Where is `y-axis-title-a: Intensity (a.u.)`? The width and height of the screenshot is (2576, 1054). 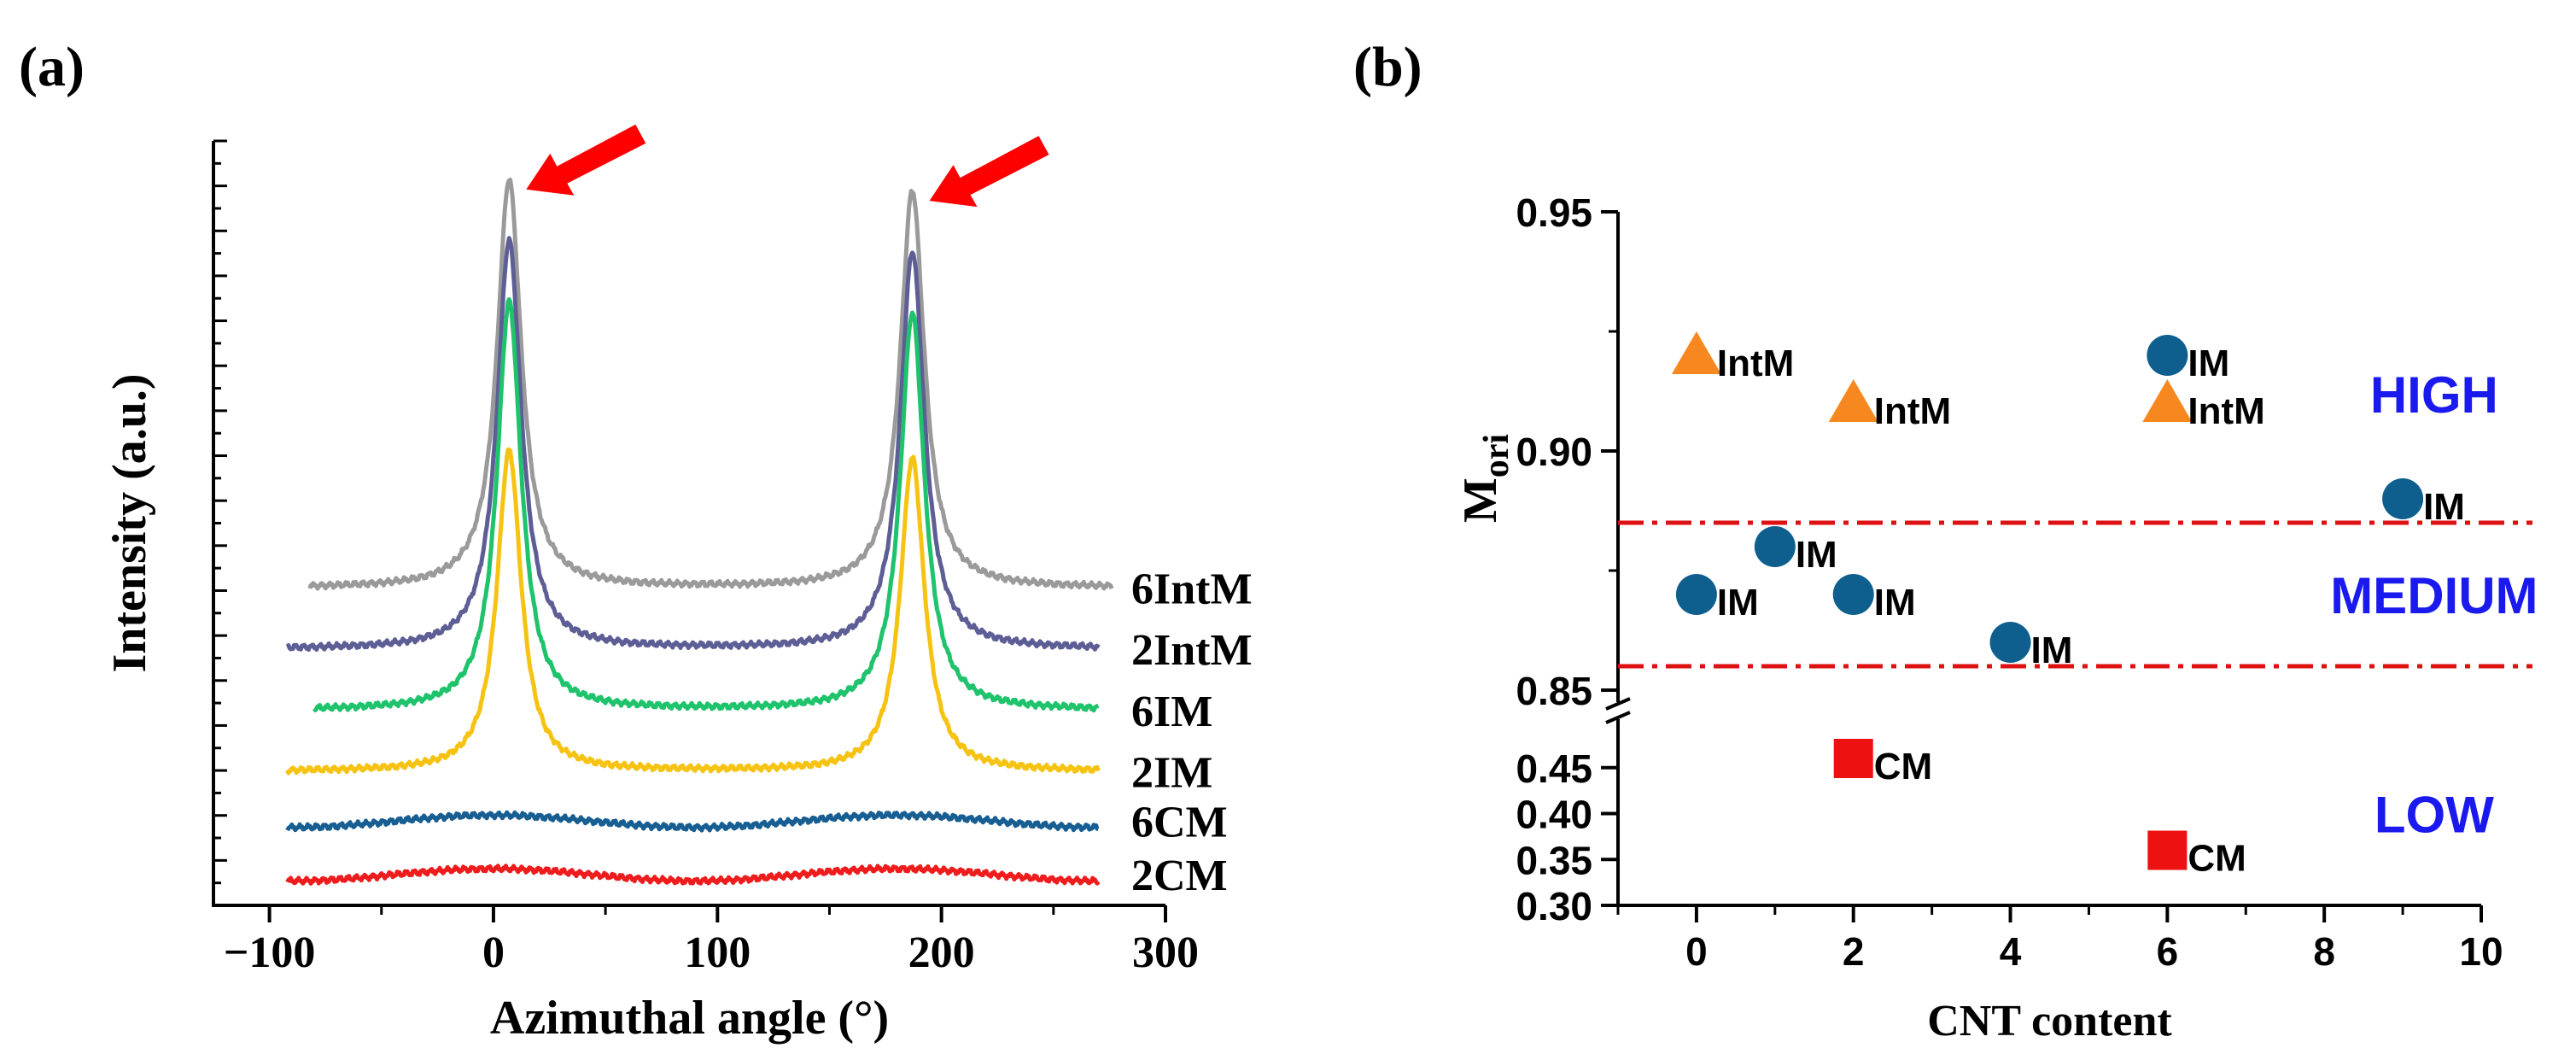
y-axis-title-a: Intensity (a.u.) is located at coordinates (129, 522).